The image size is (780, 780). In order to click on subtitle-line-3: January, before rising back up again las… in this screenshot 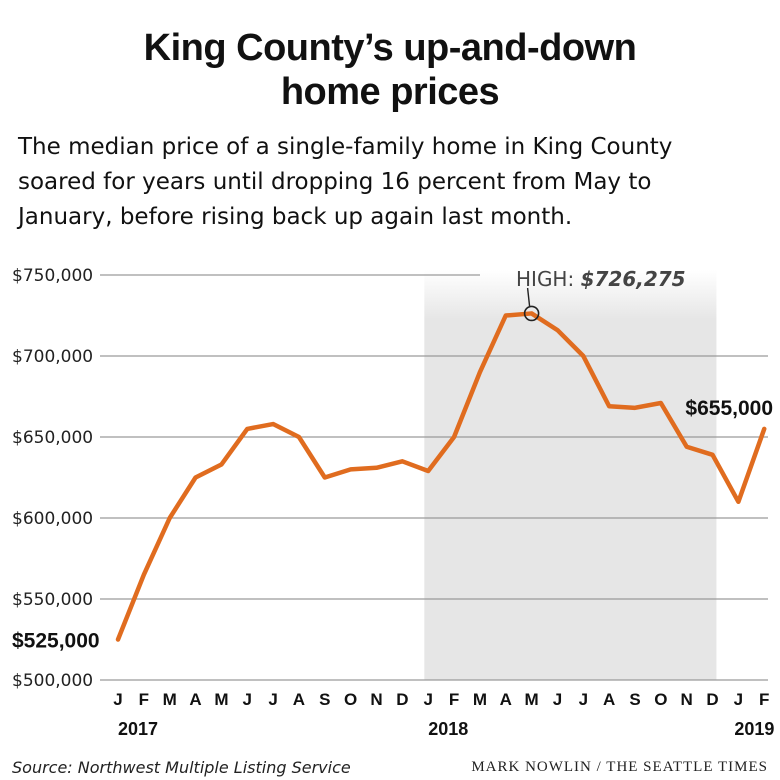, I will do `click(295, 217)`.